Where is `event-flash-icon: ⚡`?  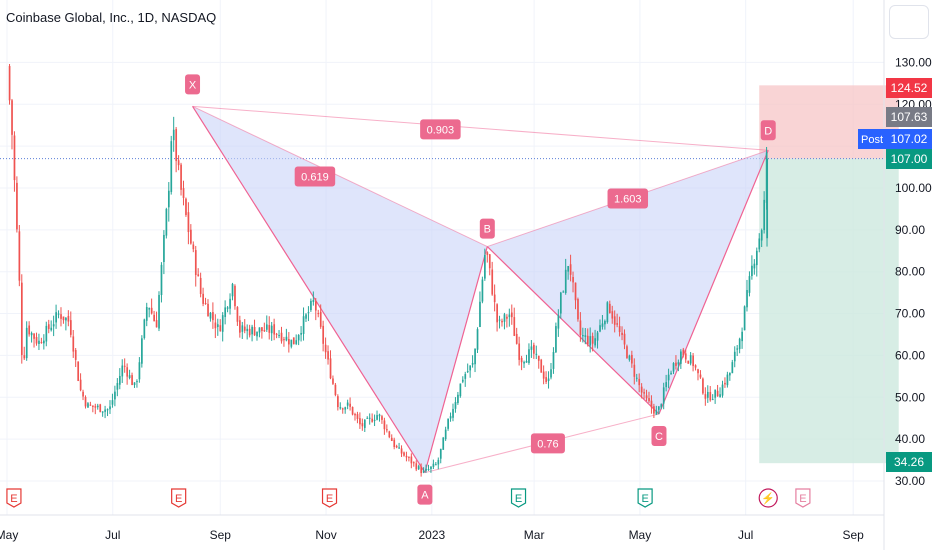 event-flash-icon: ⚡ is located at coordinates (768, 498).